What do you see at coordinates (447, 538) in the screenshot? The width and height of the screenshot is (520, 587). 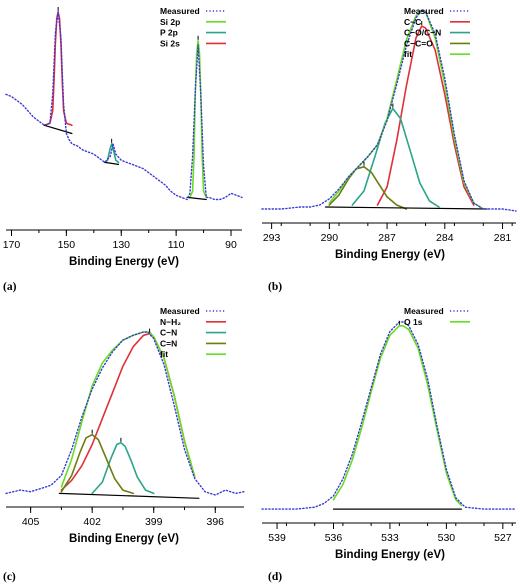 I see `x-tick-label: 530` at bounding box center [447, 538].